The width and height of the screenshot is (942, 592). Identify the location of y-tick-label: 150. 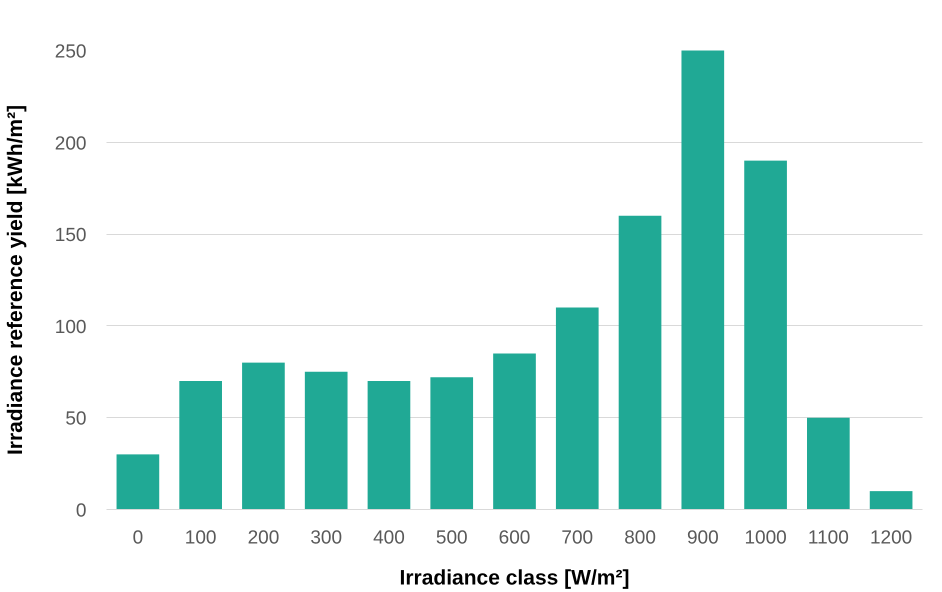
(70, 235).